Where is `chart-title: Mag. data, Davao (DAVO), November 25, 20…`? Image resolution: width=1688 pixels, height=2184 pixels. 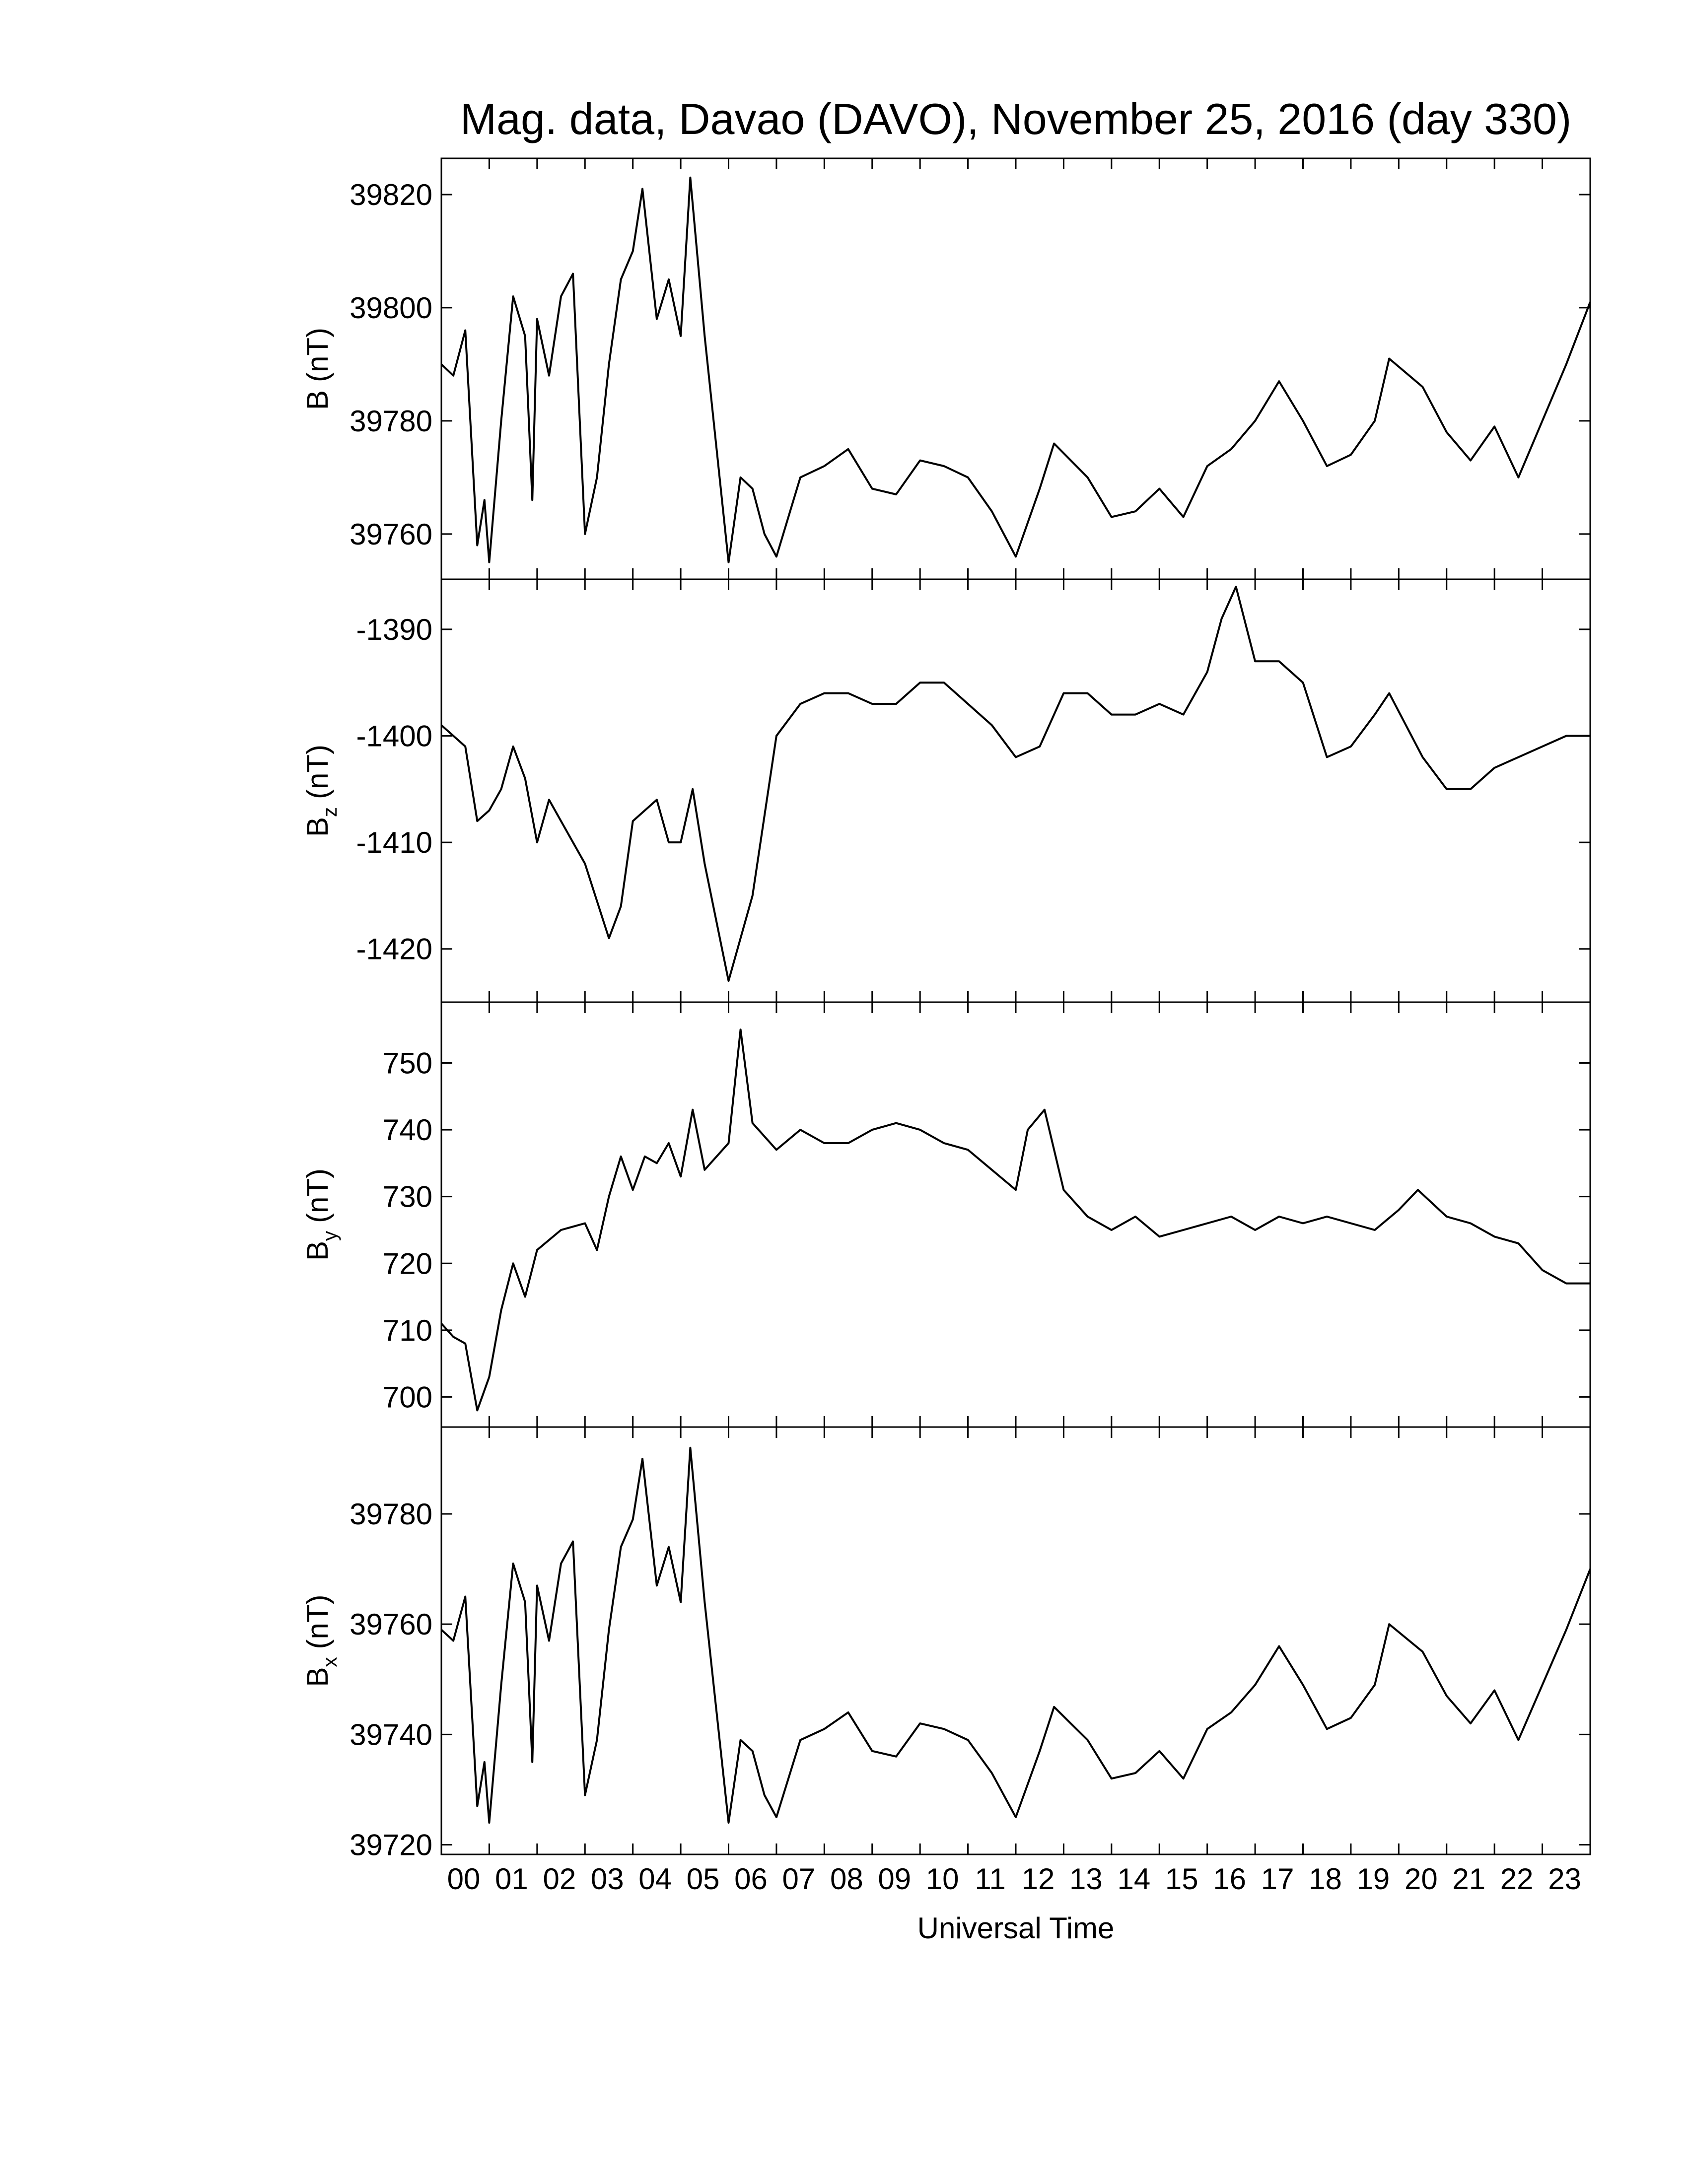 chart-title: Mag. data, Davao (DAVO), November 25, 20… is located at coordinates (1016, 118).